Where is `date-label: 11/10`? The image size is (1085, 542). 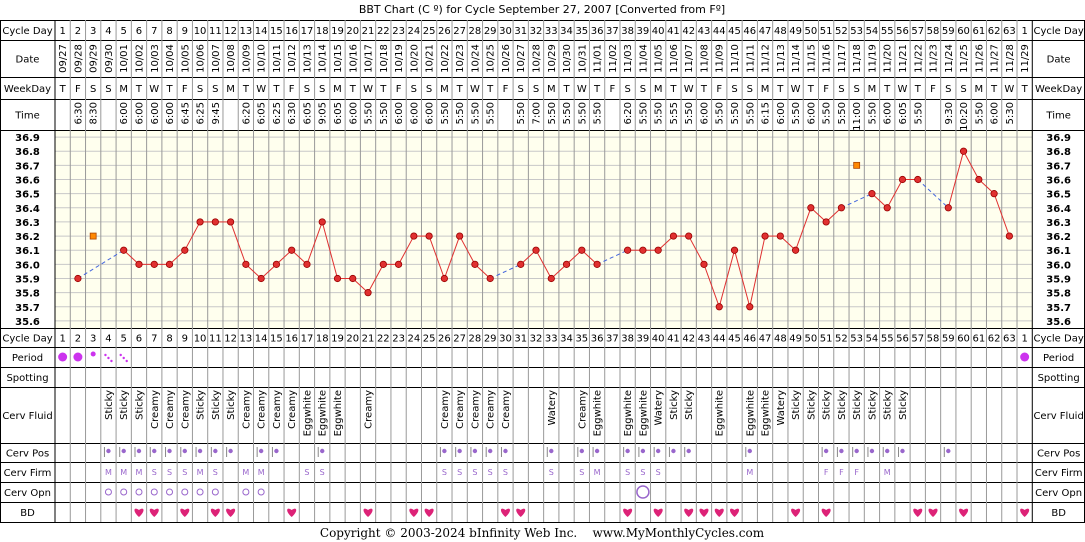 date-label: 11/10 is located at coordinates (735, 58).